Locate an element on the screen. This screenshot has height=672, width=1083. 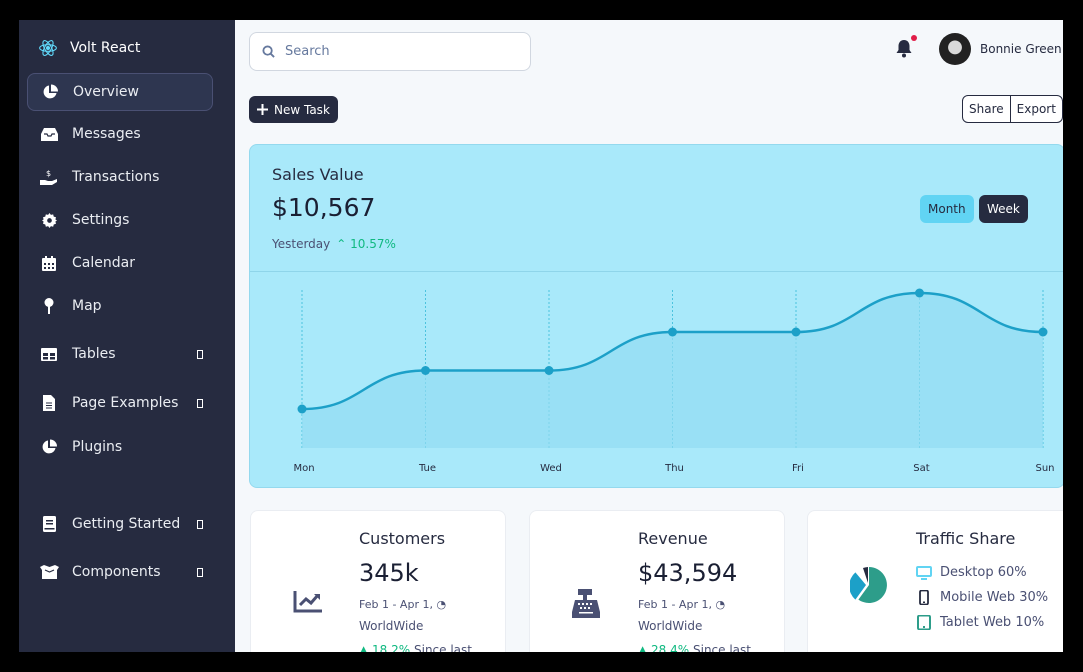
change-value: ⌃ 10.57% is located at coordinates (366, 244).